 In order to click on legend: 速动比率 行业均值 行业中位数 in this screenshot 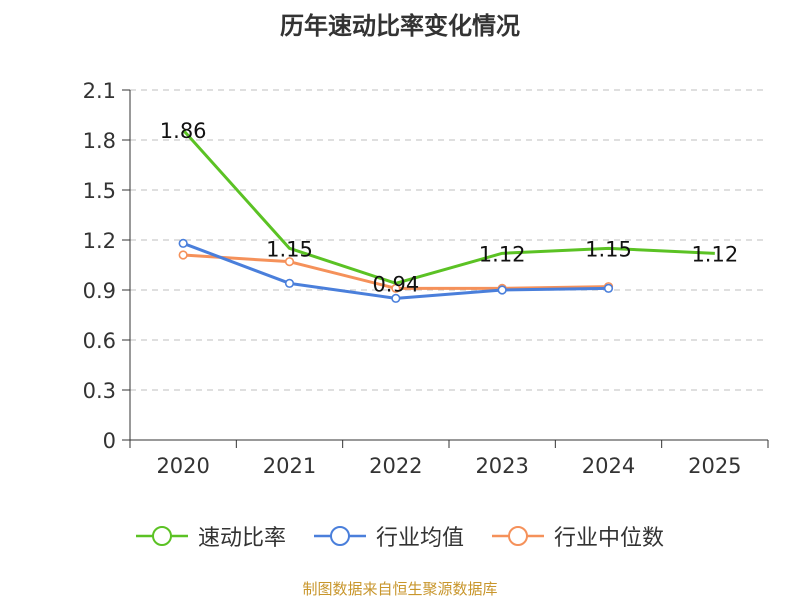, I will do `click(400, 538)`.